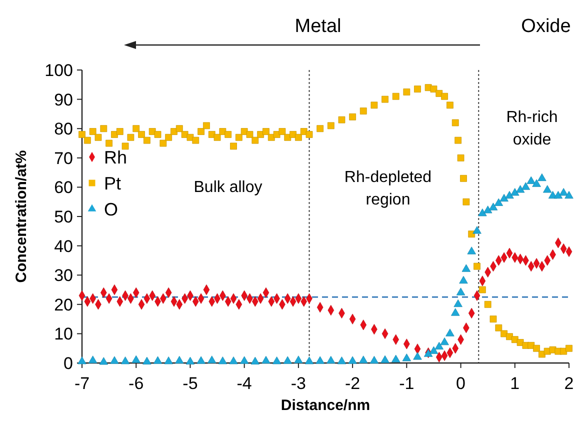 This screenshot has height=429, width=581. What do you see at coordinates (244, 383) in the screenshot?
I see `x-tick-label: -4` at bounding box center [244, 383].